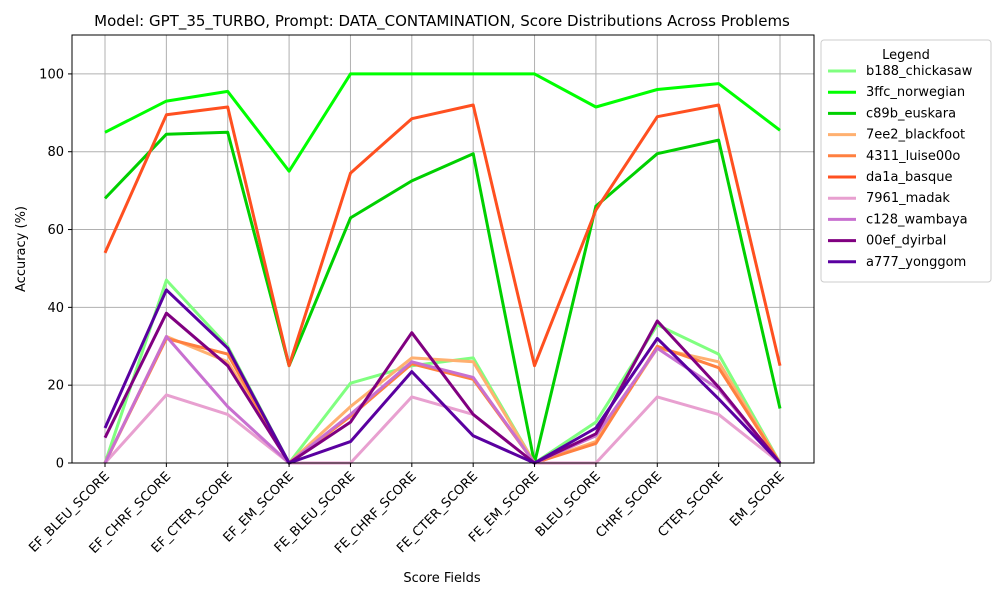  Describe the element at coordinates (55, 230) in the screenshot. I see `y-tick-label: 60` at that location.